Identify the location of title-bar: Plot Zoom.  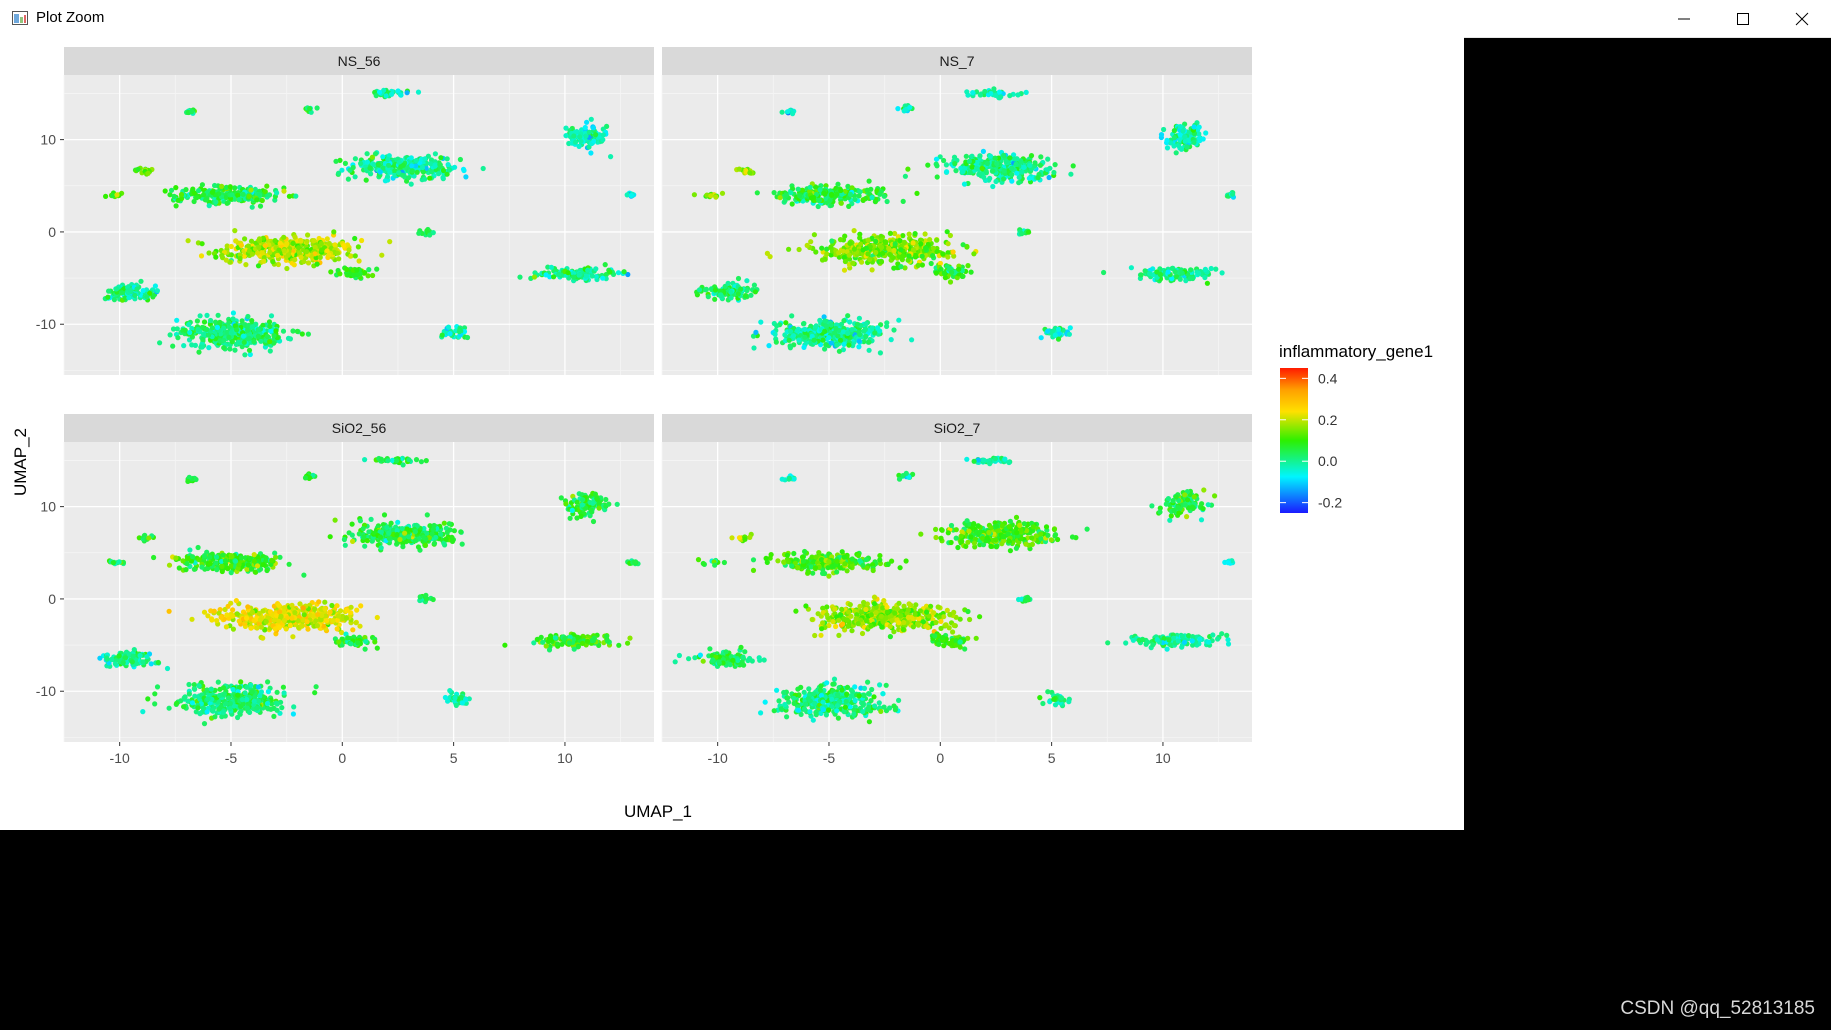
(915, 19).